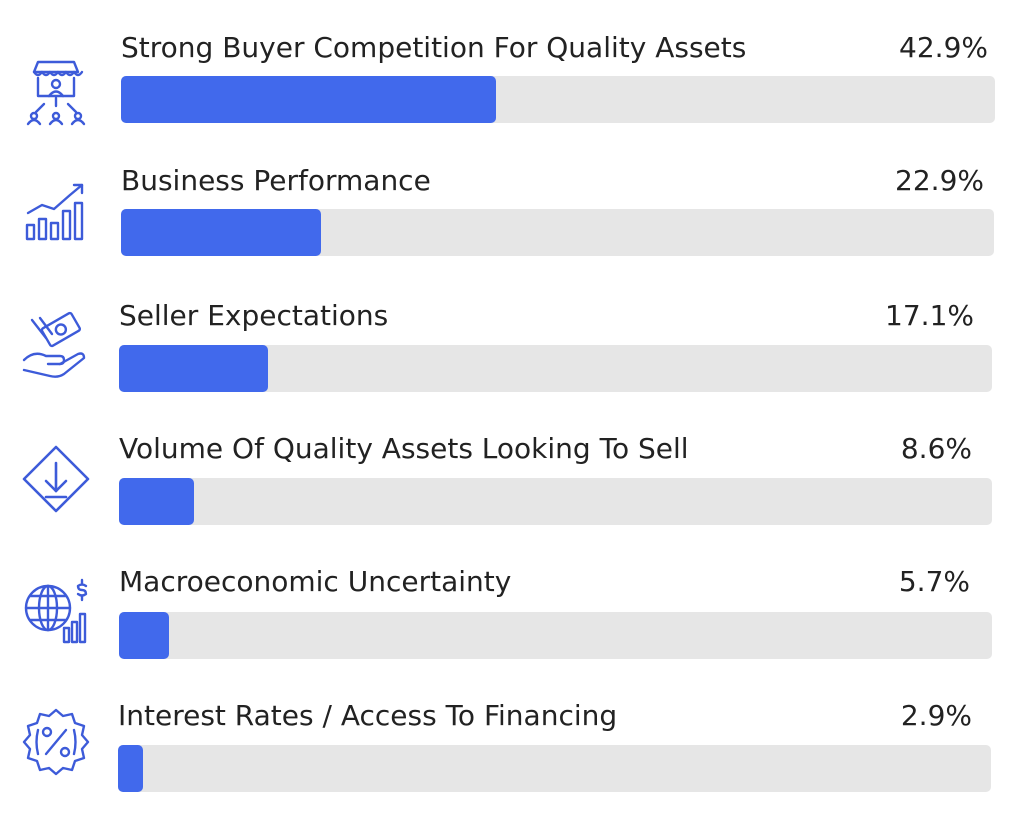 The width and height of the screenshot is (1024, 840). Describe the element at coordinates (368, 715) in the screenshot. I see `bar-label: Interest Rates / Access To Financing` at that location.